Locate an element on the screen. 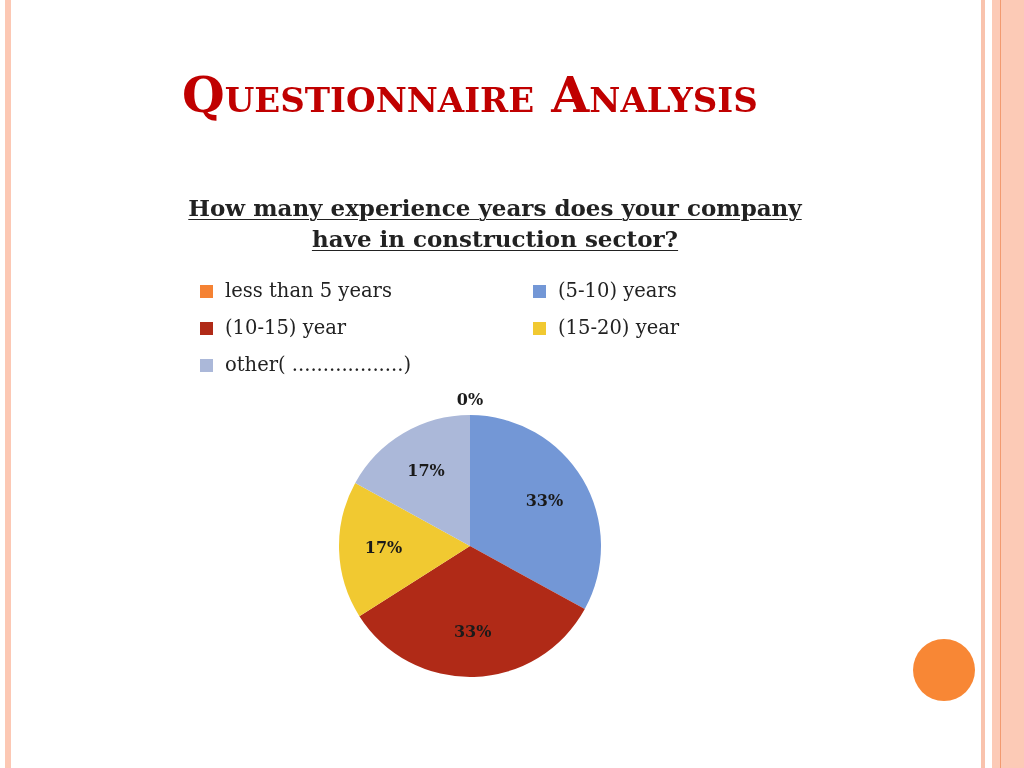 The height and width of the screenshot is (768, 1024). chart-subtitle: How many experience years does your company have in construction sector? is located at coordinates (495, 223).